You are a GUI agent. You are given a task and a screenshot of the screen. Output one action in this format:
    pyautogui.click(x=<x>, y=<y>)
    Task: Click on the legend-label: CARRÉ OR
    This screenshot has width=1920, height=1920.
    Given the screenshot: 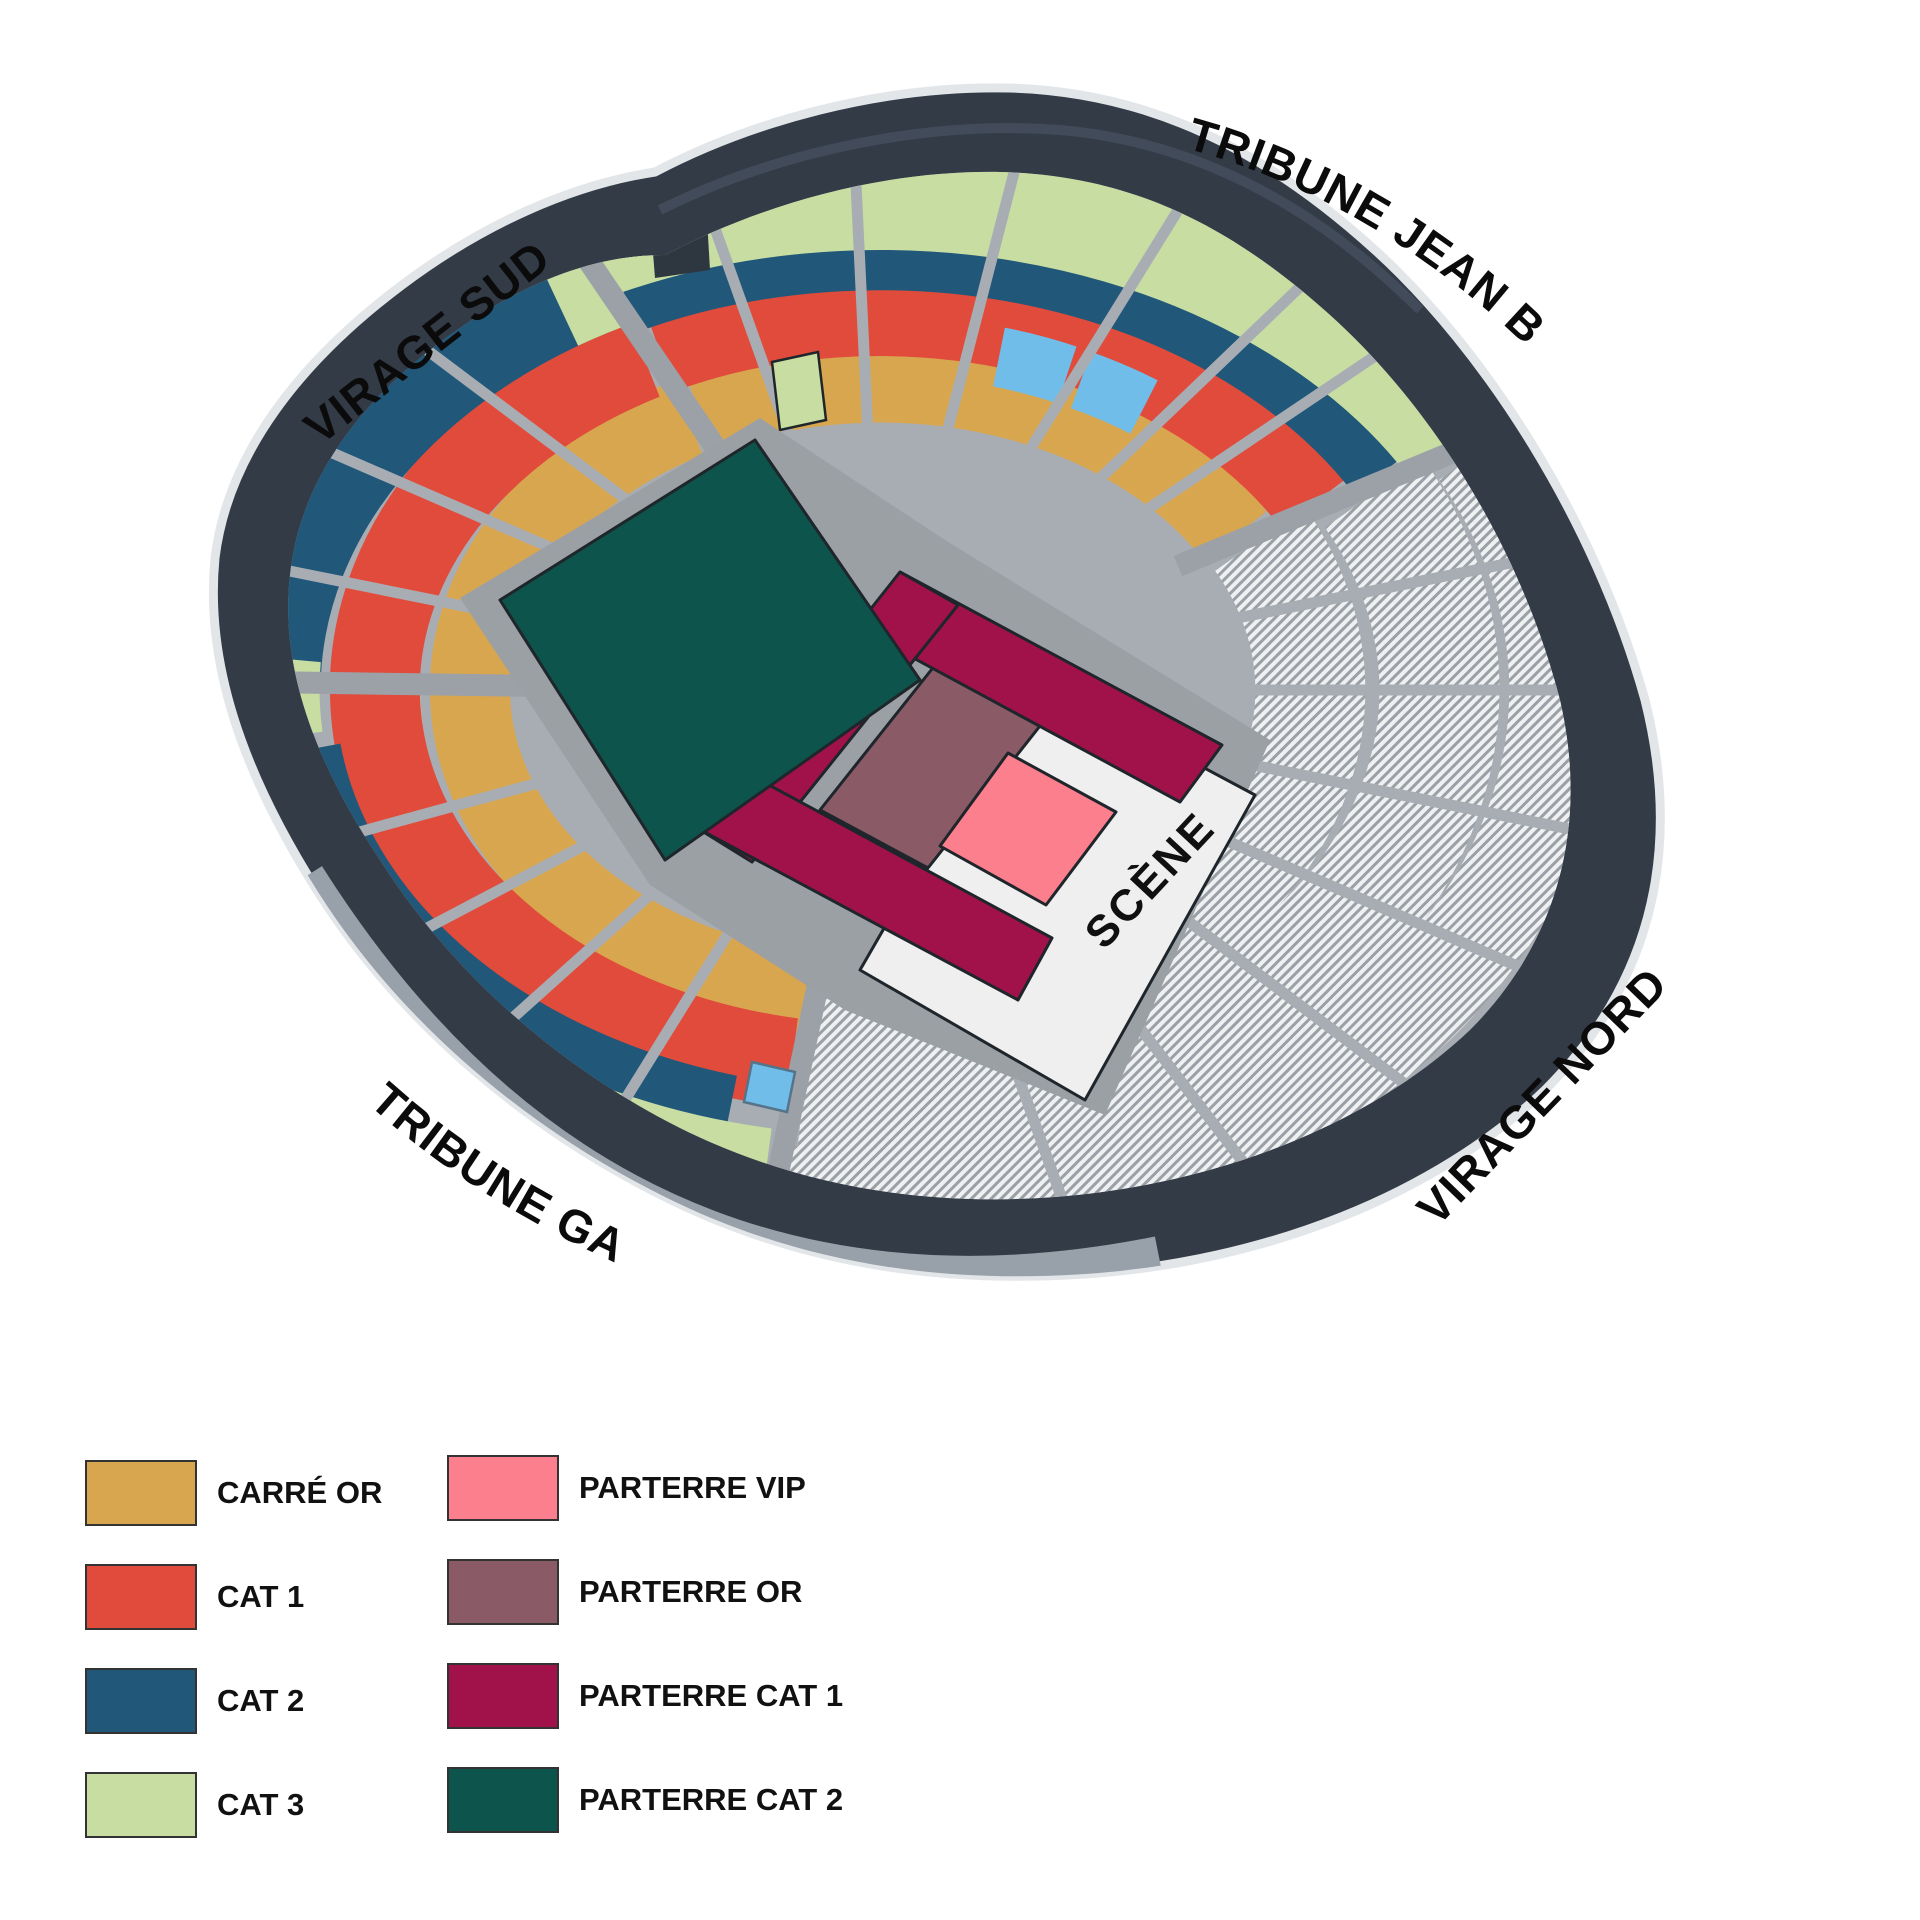 What is the action you would take?
    pyautogui.click(x=300, y=1492)
    